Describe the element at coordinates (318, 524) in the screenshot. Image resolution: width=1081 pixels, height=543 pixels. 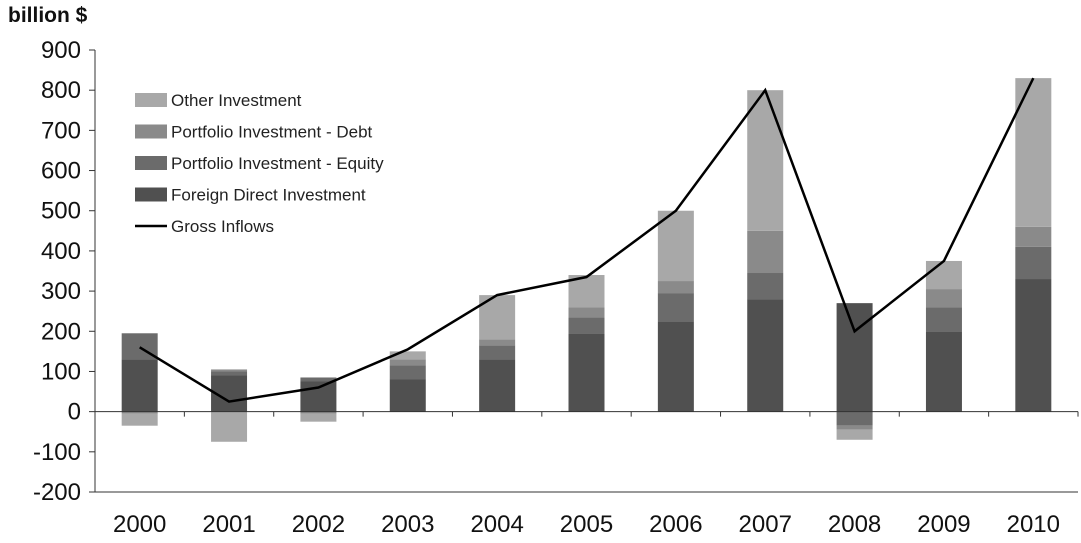
I see `x-tick-label: 2002` at that location.